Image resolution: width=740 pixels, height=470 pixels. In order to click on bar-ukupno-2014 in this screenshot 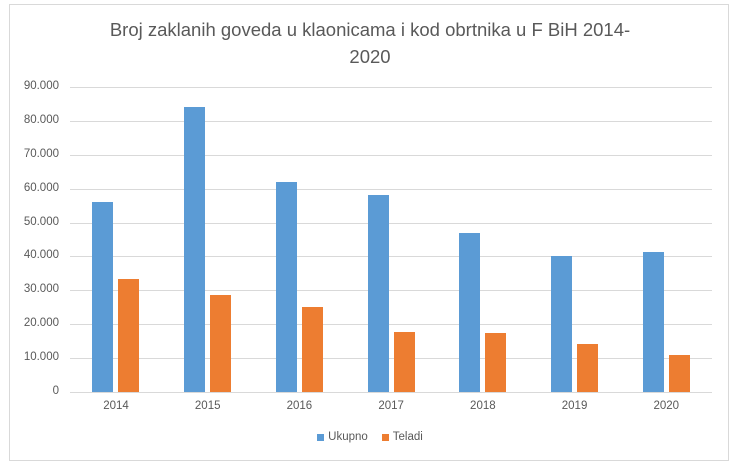, I will do `click(103, 297)`.